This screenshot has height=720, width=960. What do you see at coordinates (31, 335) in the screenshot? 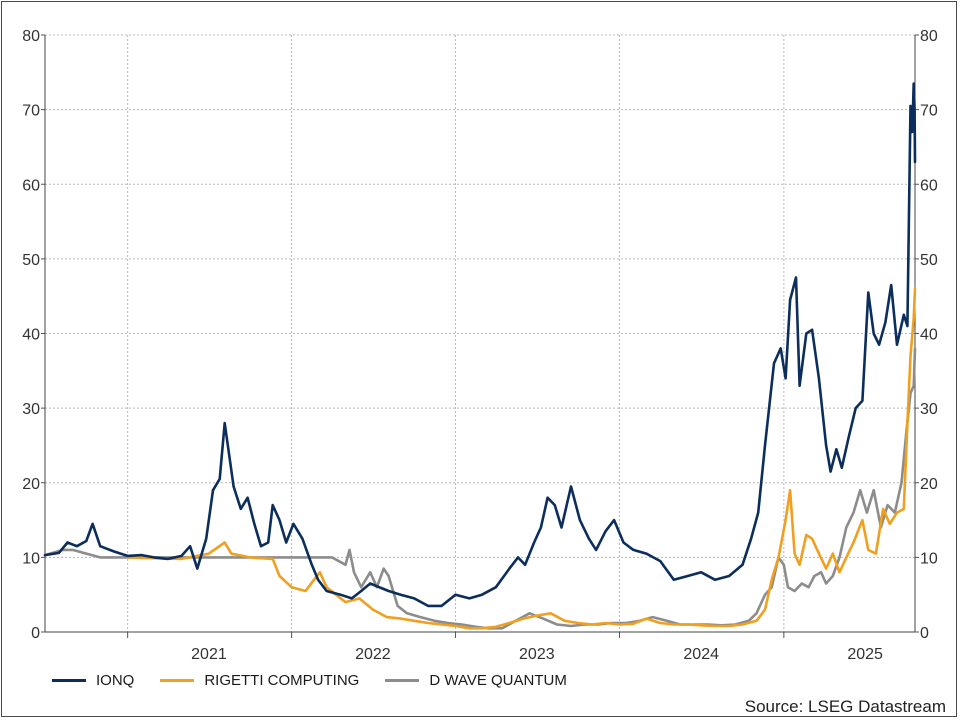
I see `y-tick-label-left: 40` at bounding box center [31, 335].